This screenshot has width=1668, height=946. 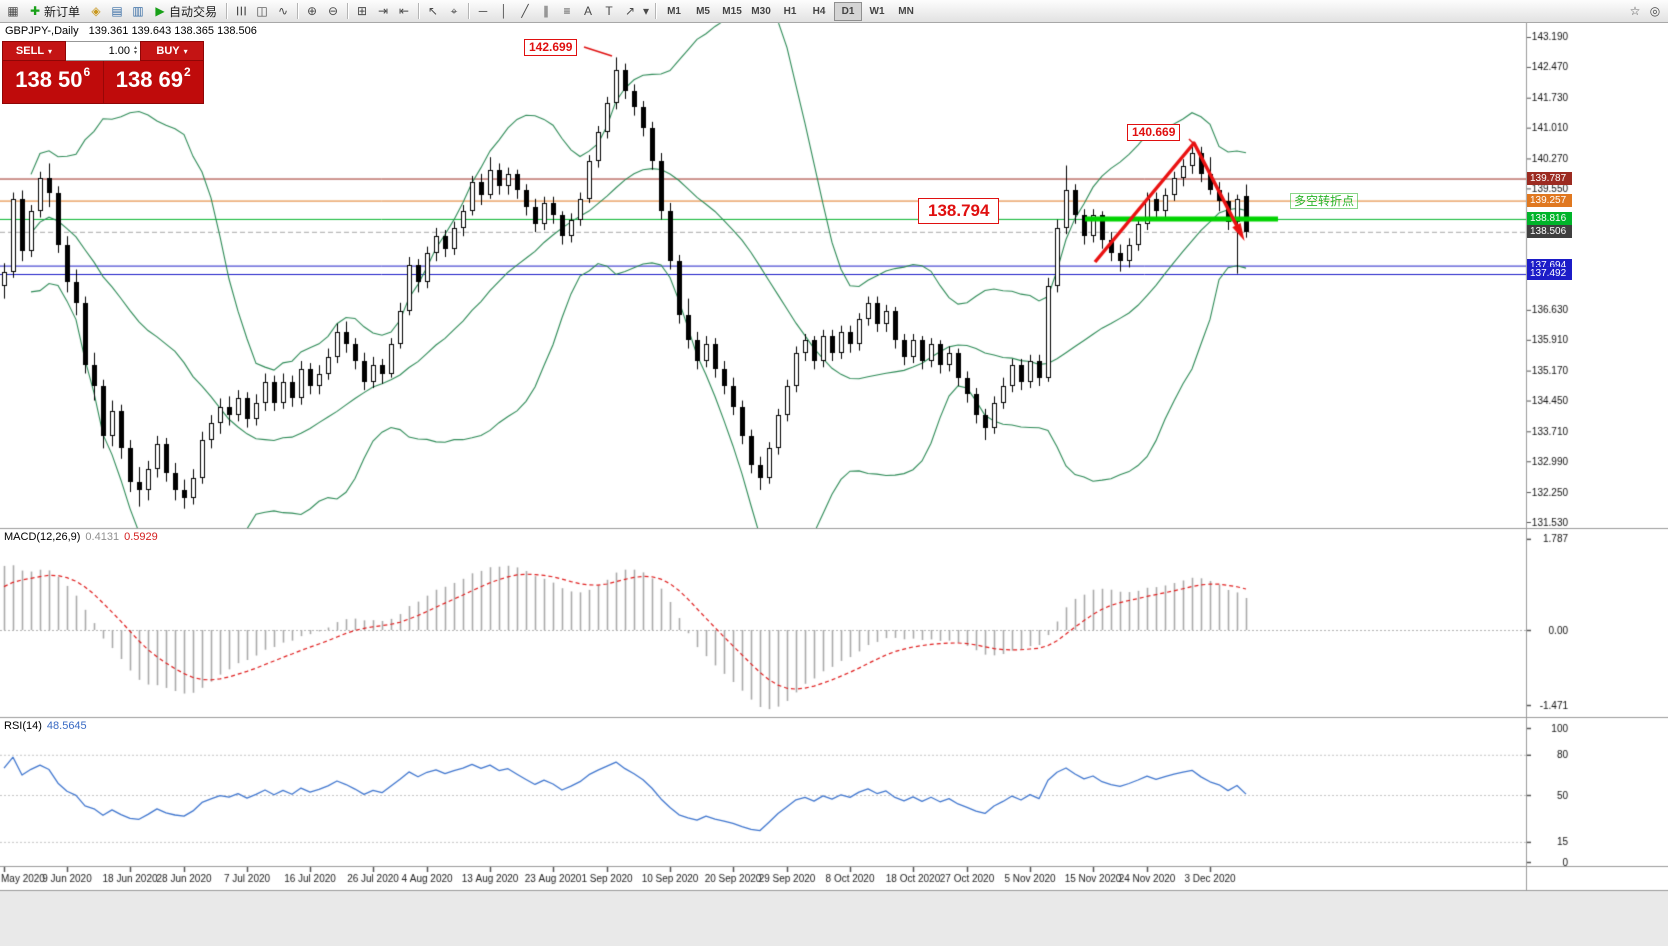 What do you see at coordinates (906, 11) in the screenshot?
I see `timeframe-mn: MN` at bounding box center [906, 11].